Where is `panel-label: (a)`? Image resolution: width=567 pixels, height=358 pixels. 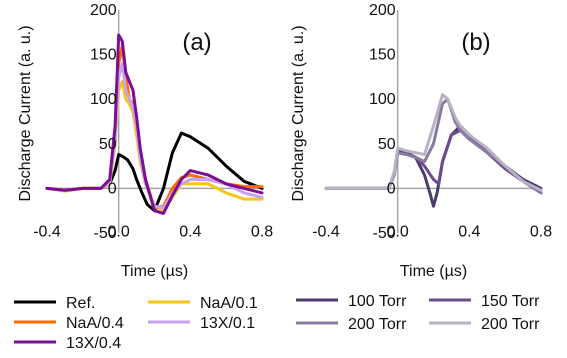 panel-label: (a) is located at coordinates (196, 42).